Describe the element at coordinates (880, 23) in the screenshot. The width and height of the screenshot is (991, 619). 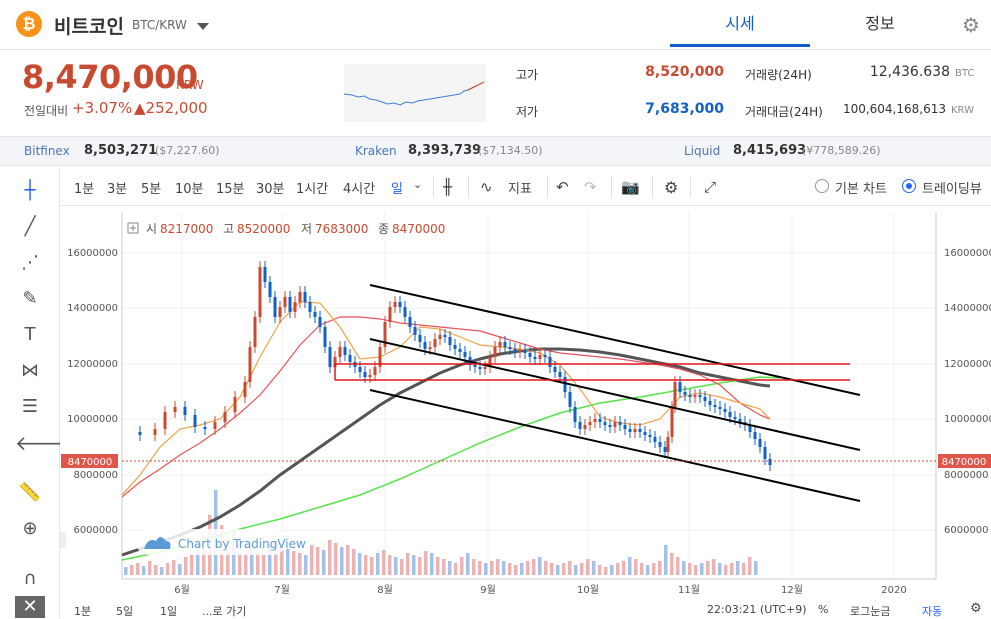
I see `tab-info: 정보` at that location.